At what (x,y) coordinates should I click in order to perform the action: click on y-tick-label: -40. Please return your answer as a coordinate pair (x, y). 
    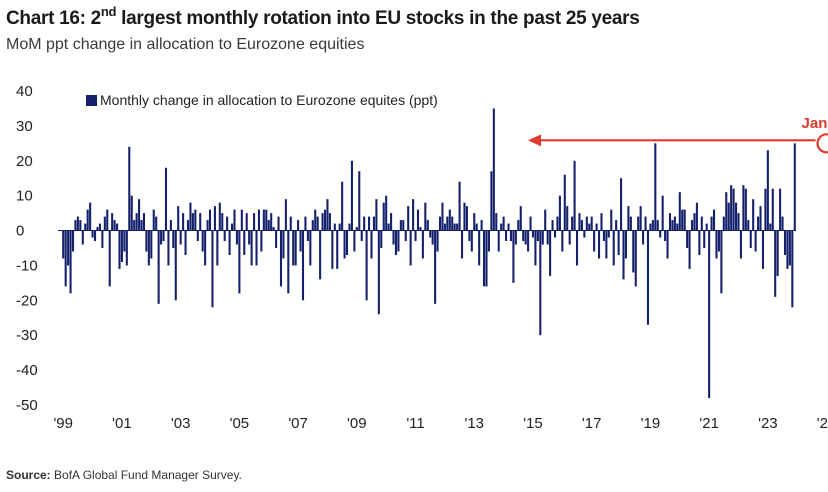
    Looking at the image, I should click on (27, 370).